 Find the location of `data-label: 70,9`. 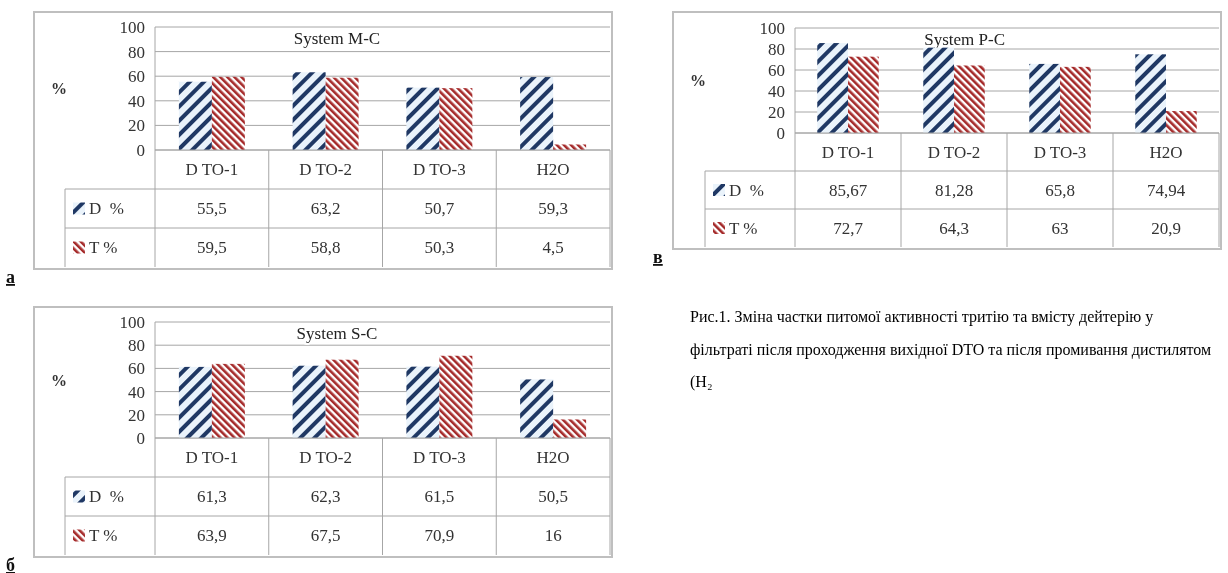

data-label: 70,9 is located at coordinates (439, 536).